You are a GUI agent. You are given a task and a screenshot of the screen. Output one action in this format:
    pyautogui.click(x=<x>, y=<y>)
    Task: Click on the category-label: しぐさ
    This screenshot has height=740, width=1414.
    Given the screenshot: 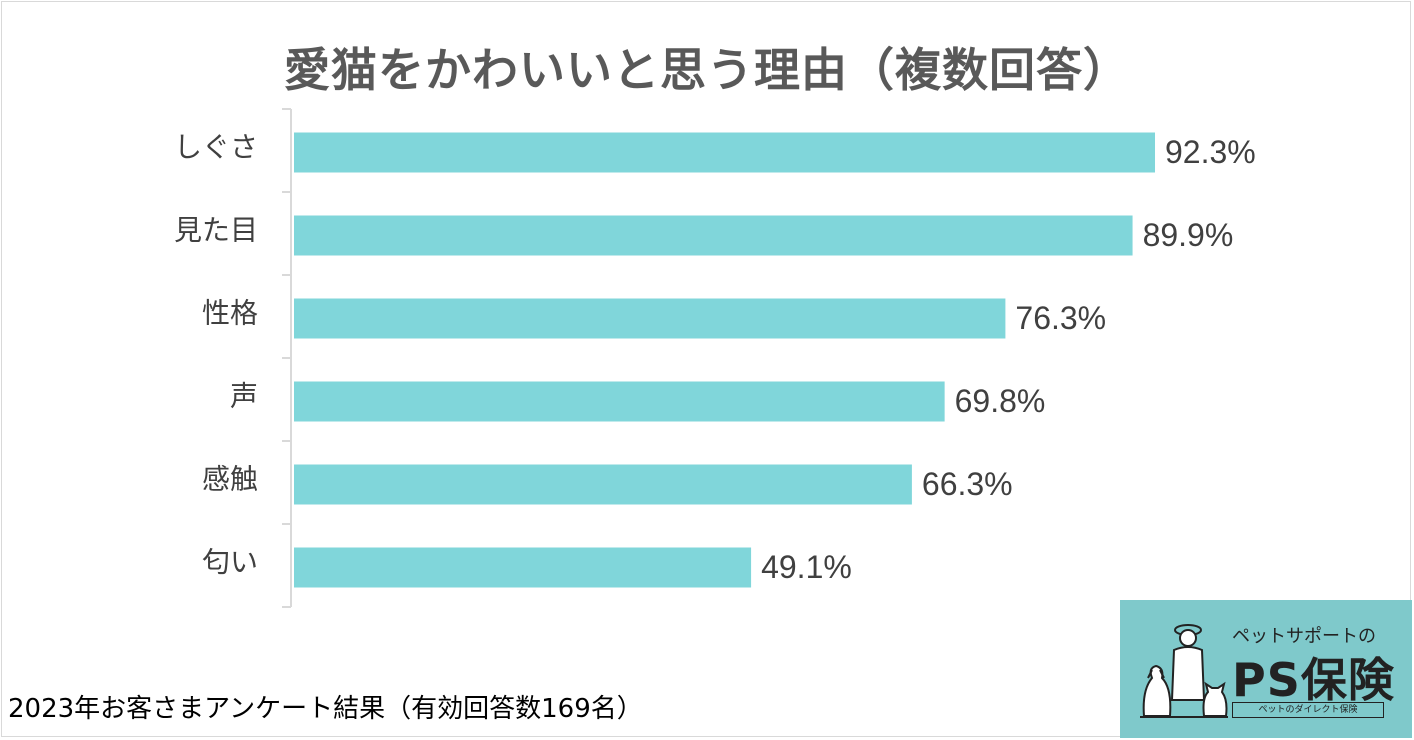 What is the action you would take?
    pyautogui.click(x=216, y=147)
    